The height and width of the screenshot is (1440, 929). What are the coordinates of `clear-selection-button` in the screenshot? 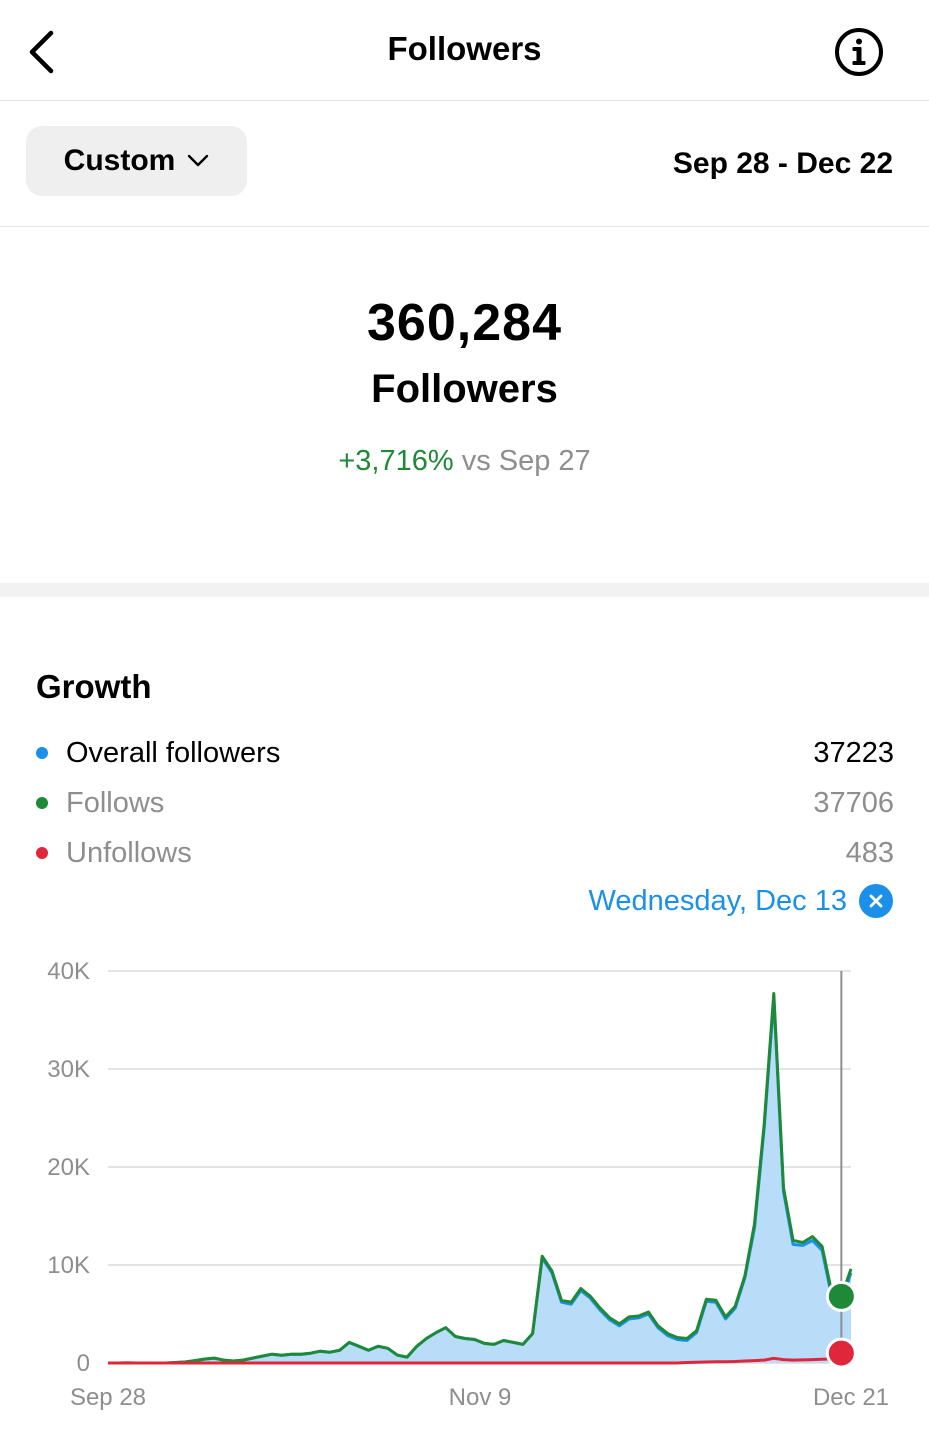 It's located at (876, 901).